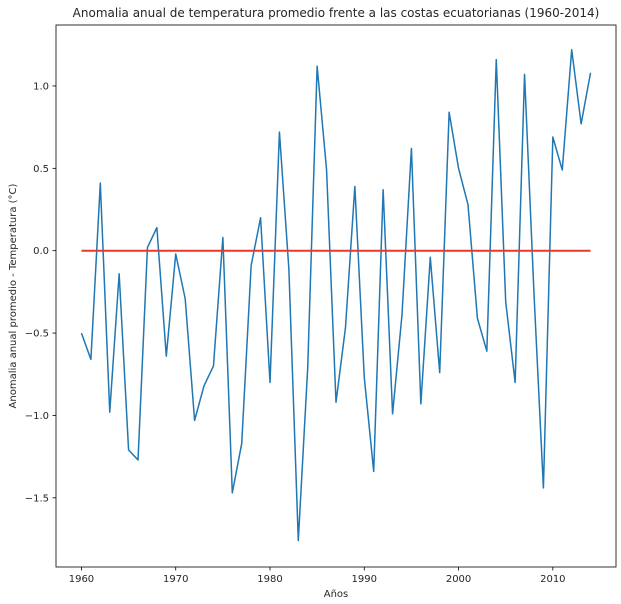  What do you see at coordinates (41, 251) in the screenshot?
I see `y-tick-label: 0.0` at bounding box center [41, 251].